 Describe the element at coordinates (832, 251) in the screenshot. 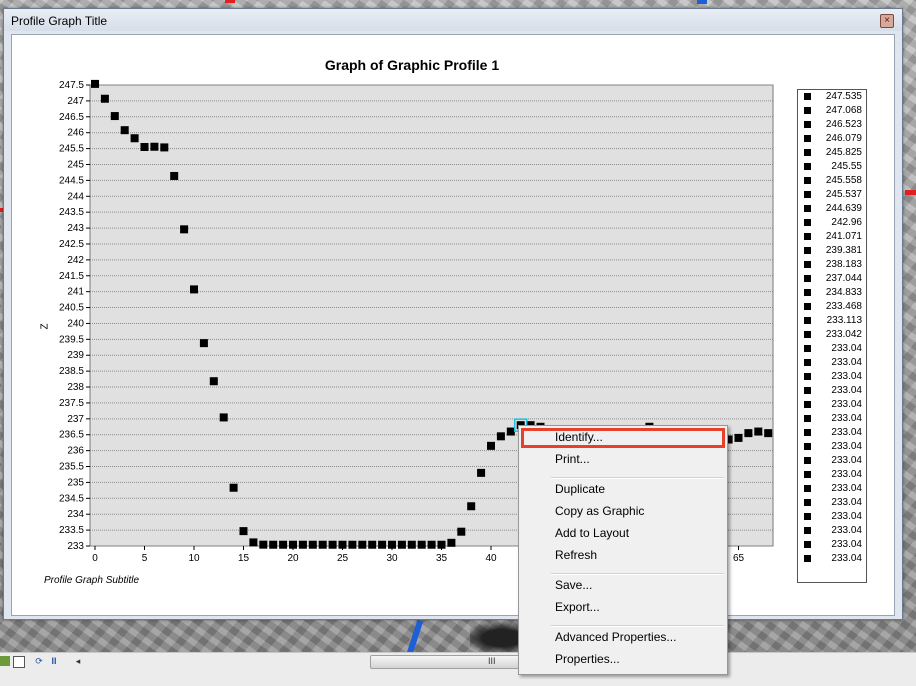

I see `legend-item: 239.381` at that location.